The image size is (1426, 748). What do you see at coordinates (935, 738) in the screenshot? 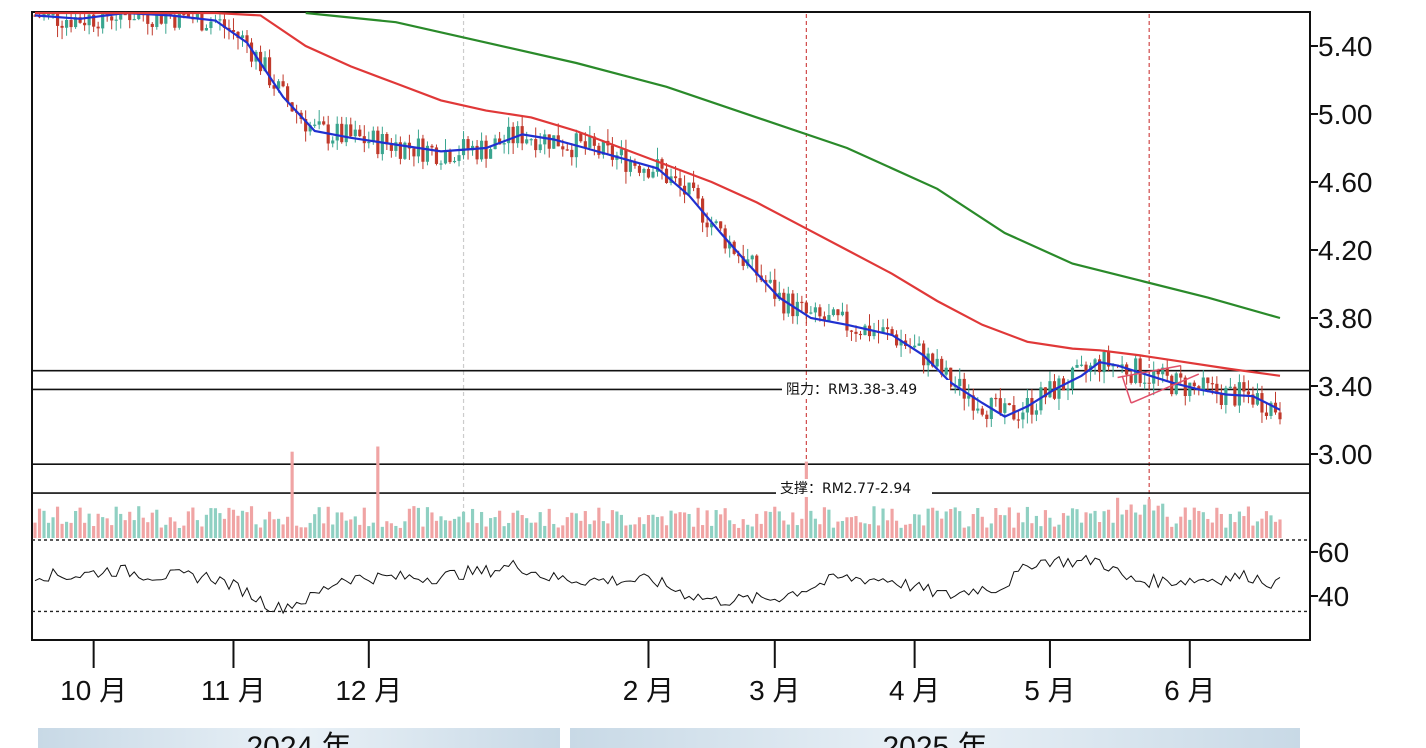
I see `year-band-2025: 2025 年` at bounding box center [935, 738].